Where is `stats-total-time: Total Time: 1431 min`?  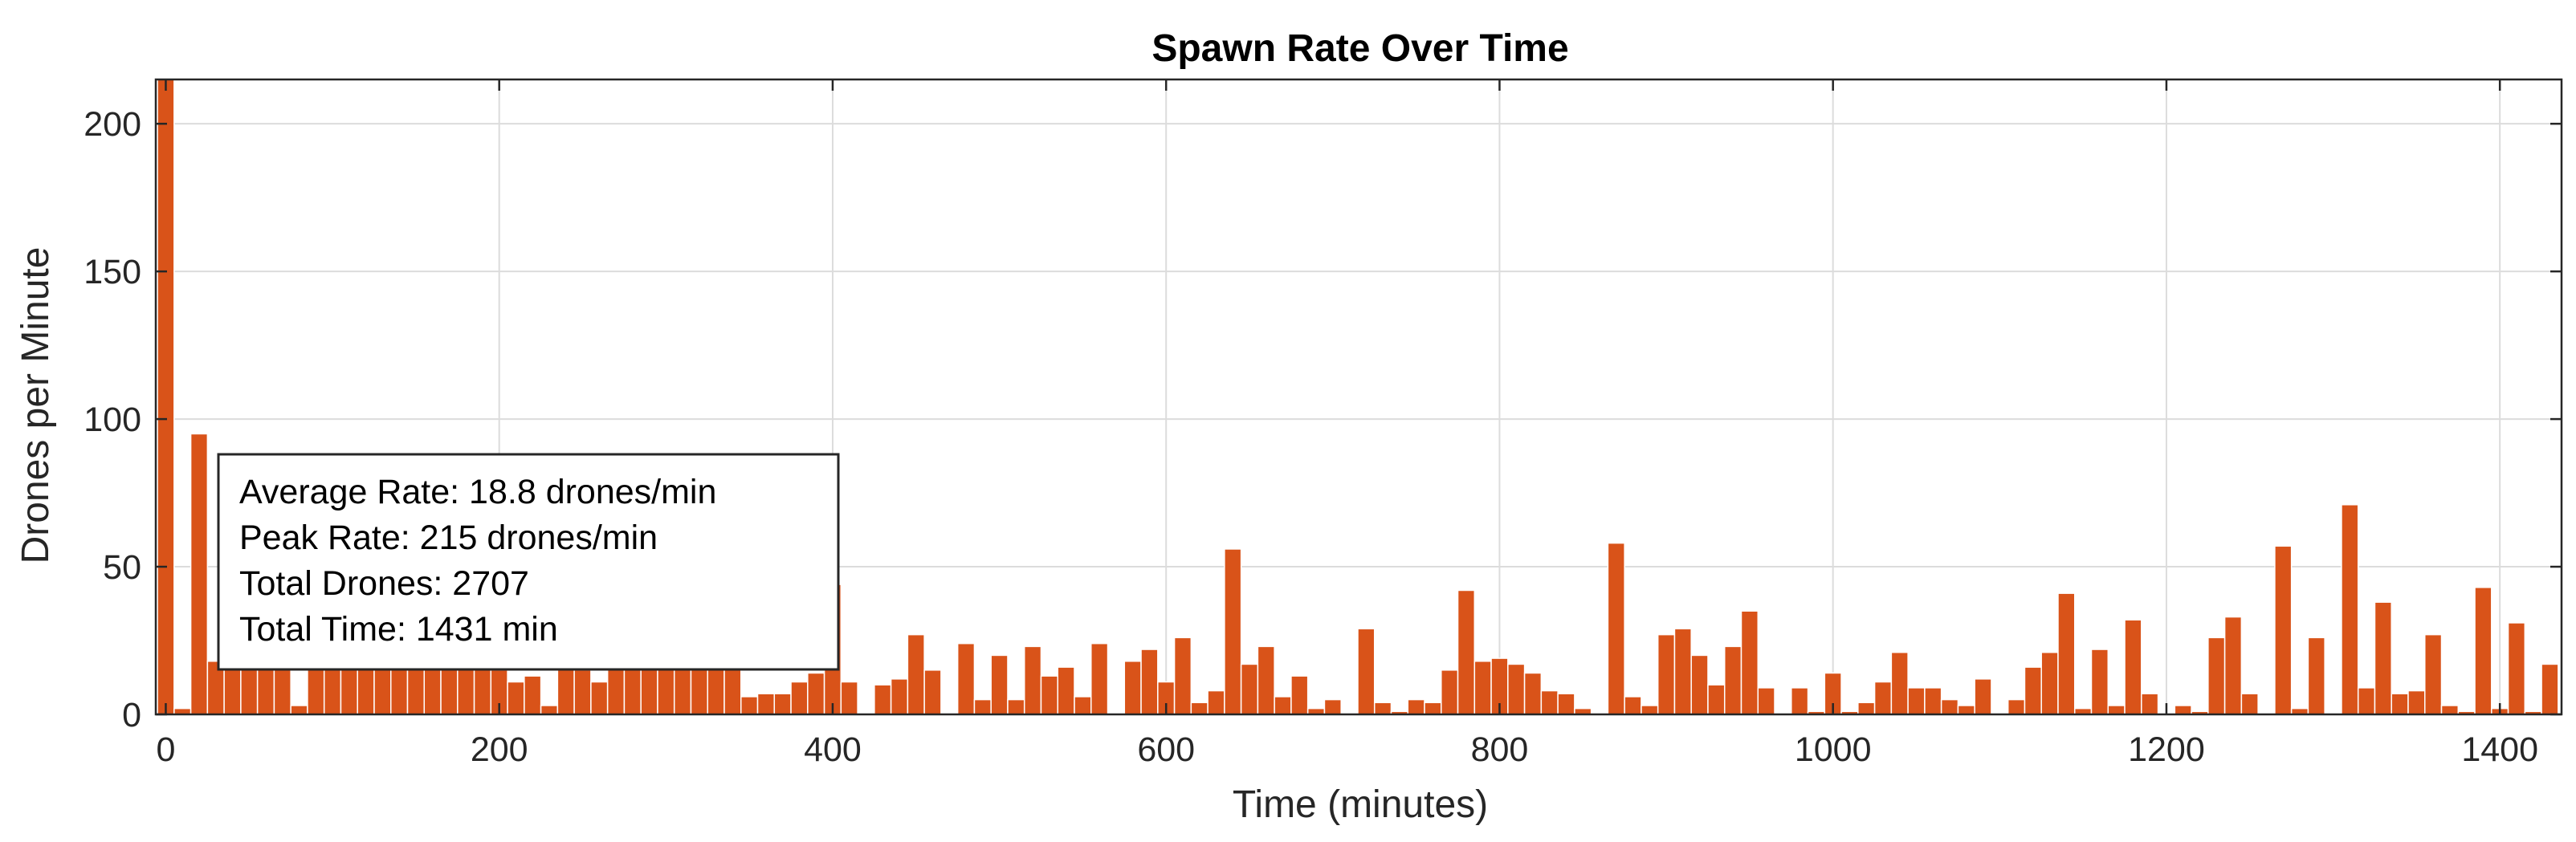
stats-total-time: Total Time: 1431 min is located at coordinates (398, 629).